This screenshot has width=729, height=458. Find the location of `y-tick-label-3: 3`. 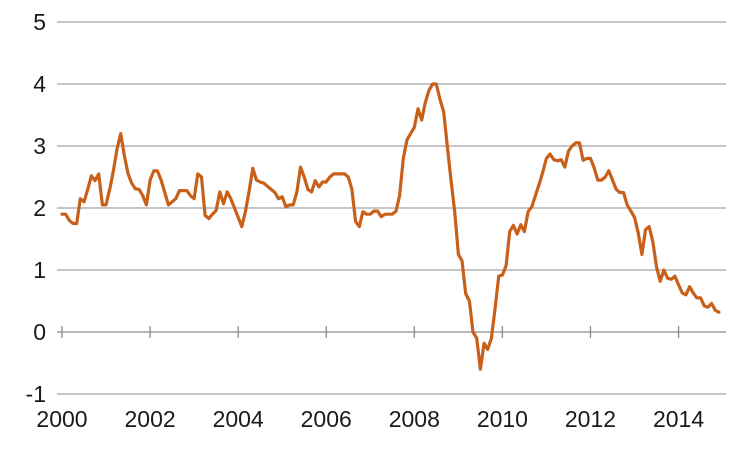

y-tick-label-3: 3 is located at coordinates (39, 146).